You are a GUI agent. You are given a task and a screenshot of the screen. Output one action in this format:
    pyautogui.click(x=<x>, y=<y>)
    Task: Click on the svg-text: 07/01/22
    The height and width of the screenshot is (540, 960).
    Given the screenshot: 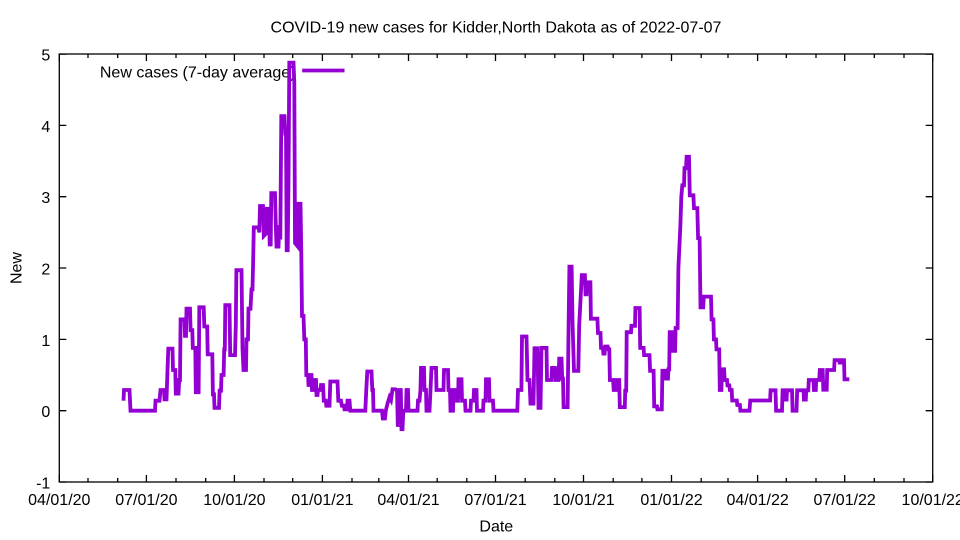 What is the action you would take?
    pyautogui.click(x=845, y=500)
    